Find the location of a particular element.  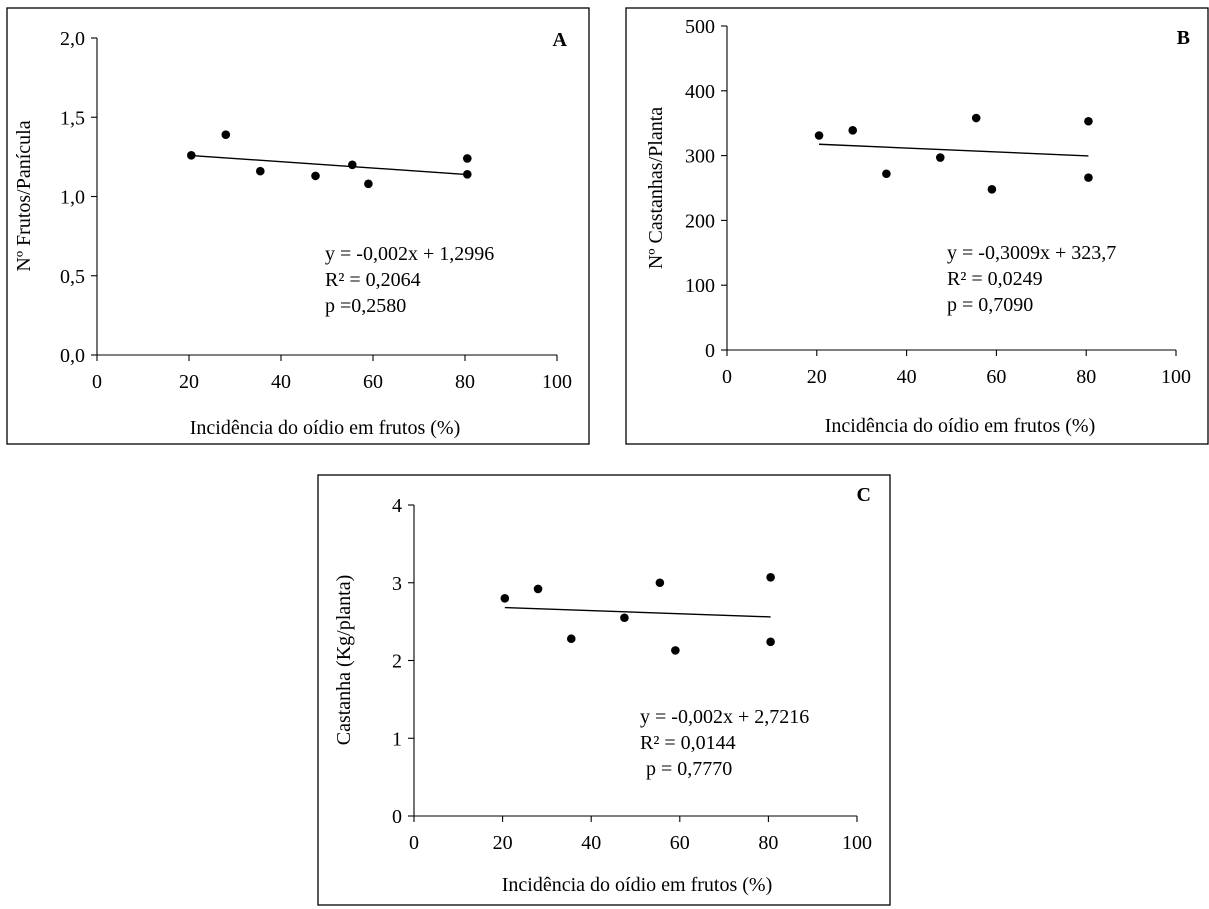

panel-b-y-tick-label: 400 is located at coordinates (700, 92).